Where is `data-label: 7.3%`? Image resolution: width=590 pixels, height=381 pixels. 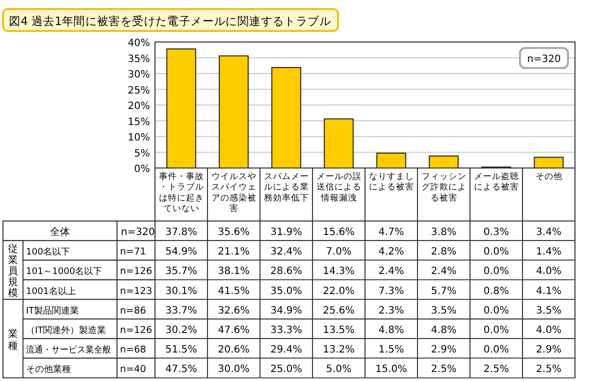 data-label: 7.3% is located at coordinates (391, 291).